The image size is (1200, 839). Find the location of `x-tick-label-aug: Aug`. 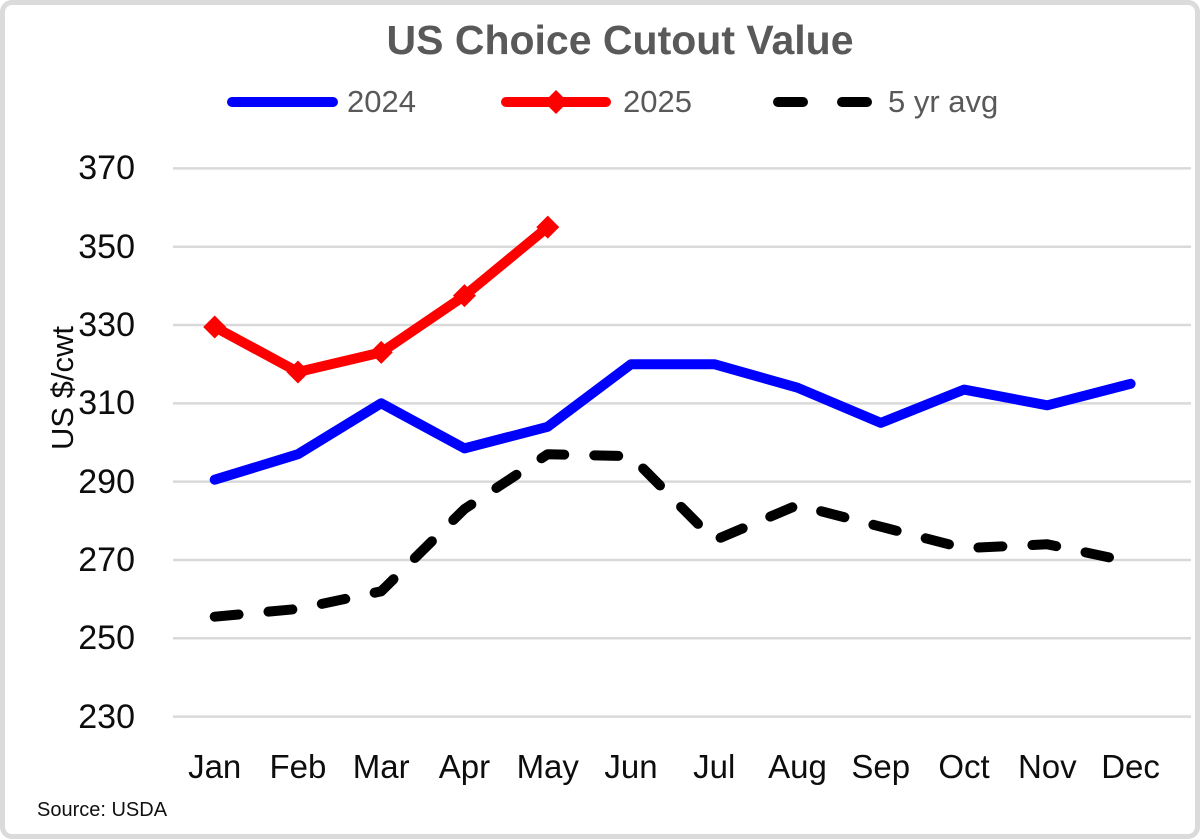

x-tick-label-aug: Aug is located at coordinates (797, 766).